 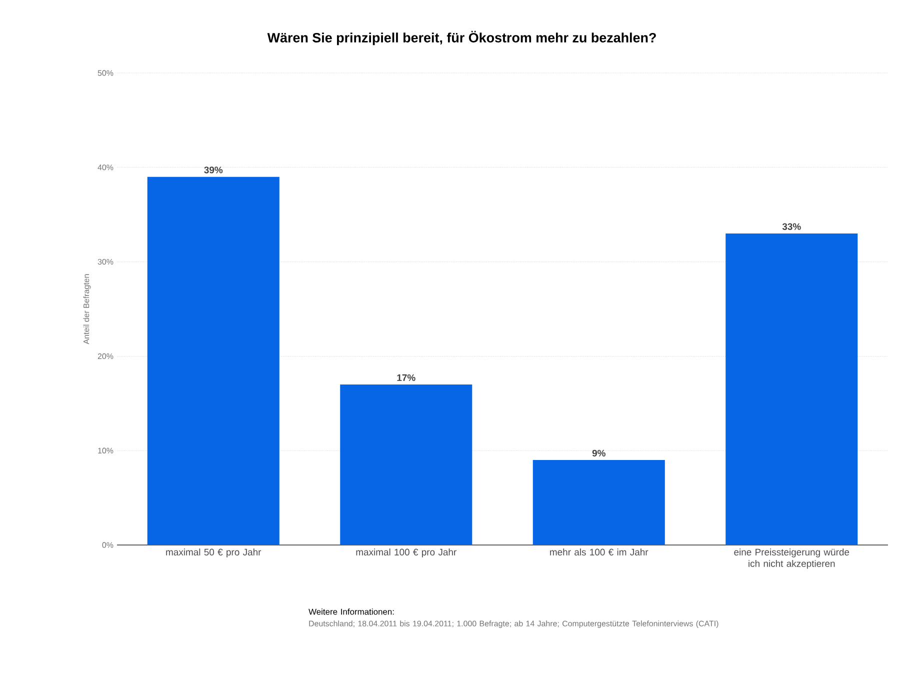 I want to click on data-label: 39%, so click(x=213, y=170).